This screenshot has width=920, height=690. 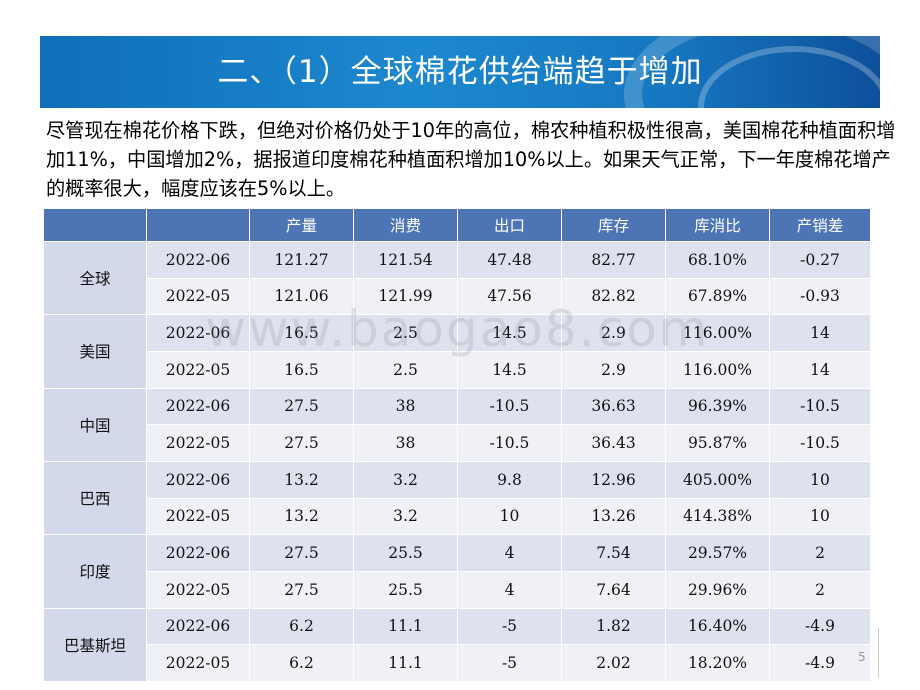 What do you see at coordinates (717, 296) in the screenshot?
I see `value-cell: 67.89%` at bounding box center [717, 296].